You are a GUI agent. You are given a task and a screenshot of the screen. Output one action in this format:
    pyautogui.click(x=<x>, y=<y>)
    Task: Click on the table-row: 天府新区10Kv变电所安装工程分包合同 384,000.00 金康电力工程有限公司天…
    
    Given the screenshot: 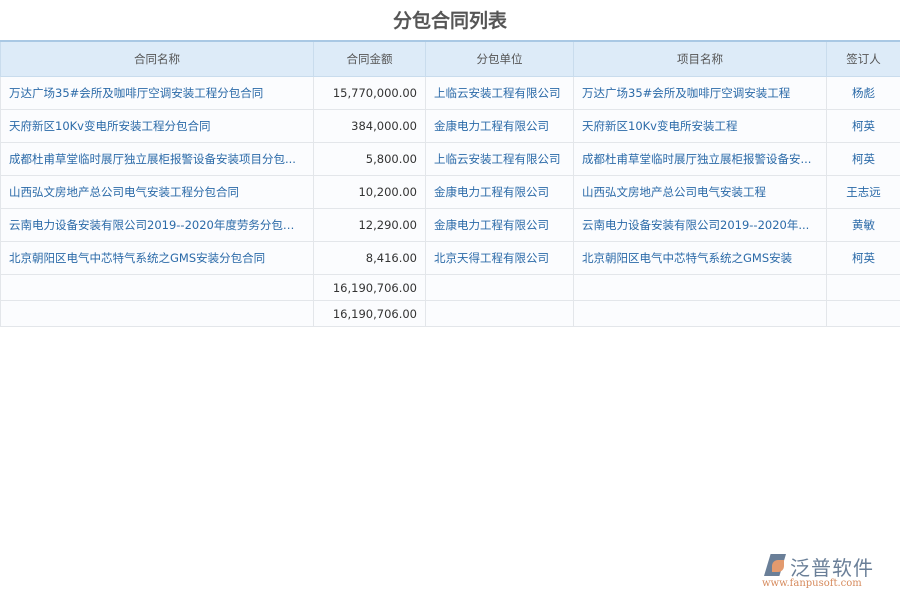 What is the action you would take?
    pyautogui.click(x=450, y=126)
    